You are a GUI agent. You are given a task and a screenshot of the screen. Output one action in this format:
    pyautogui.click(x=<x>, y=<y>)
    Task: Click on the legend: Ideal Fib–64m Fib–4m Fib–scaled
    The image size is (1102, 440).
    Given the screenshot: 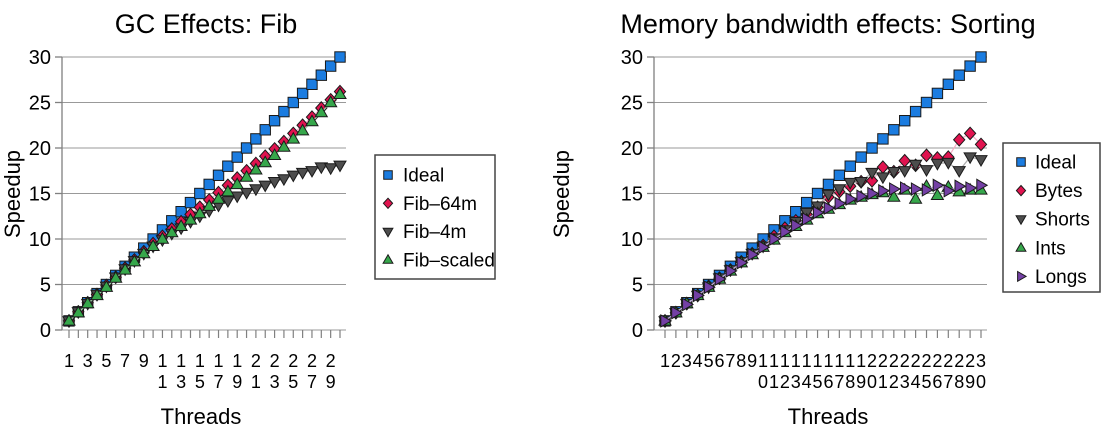 What is the action you would take?
    pyautogui.click(x=435, y=217)
    